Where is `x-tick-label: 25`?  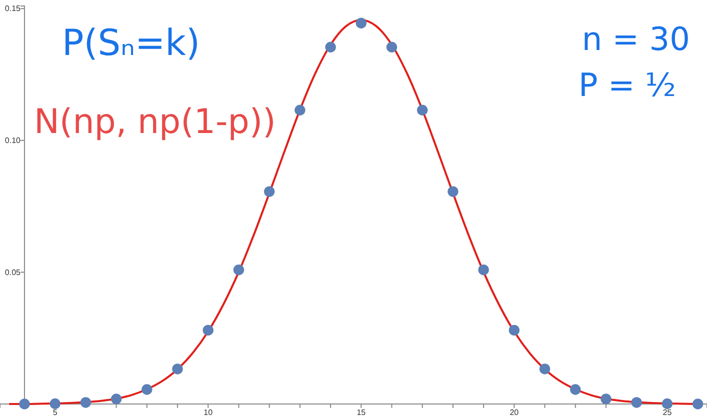 x-tick-label: 25 is located at coordinates (667, 412).